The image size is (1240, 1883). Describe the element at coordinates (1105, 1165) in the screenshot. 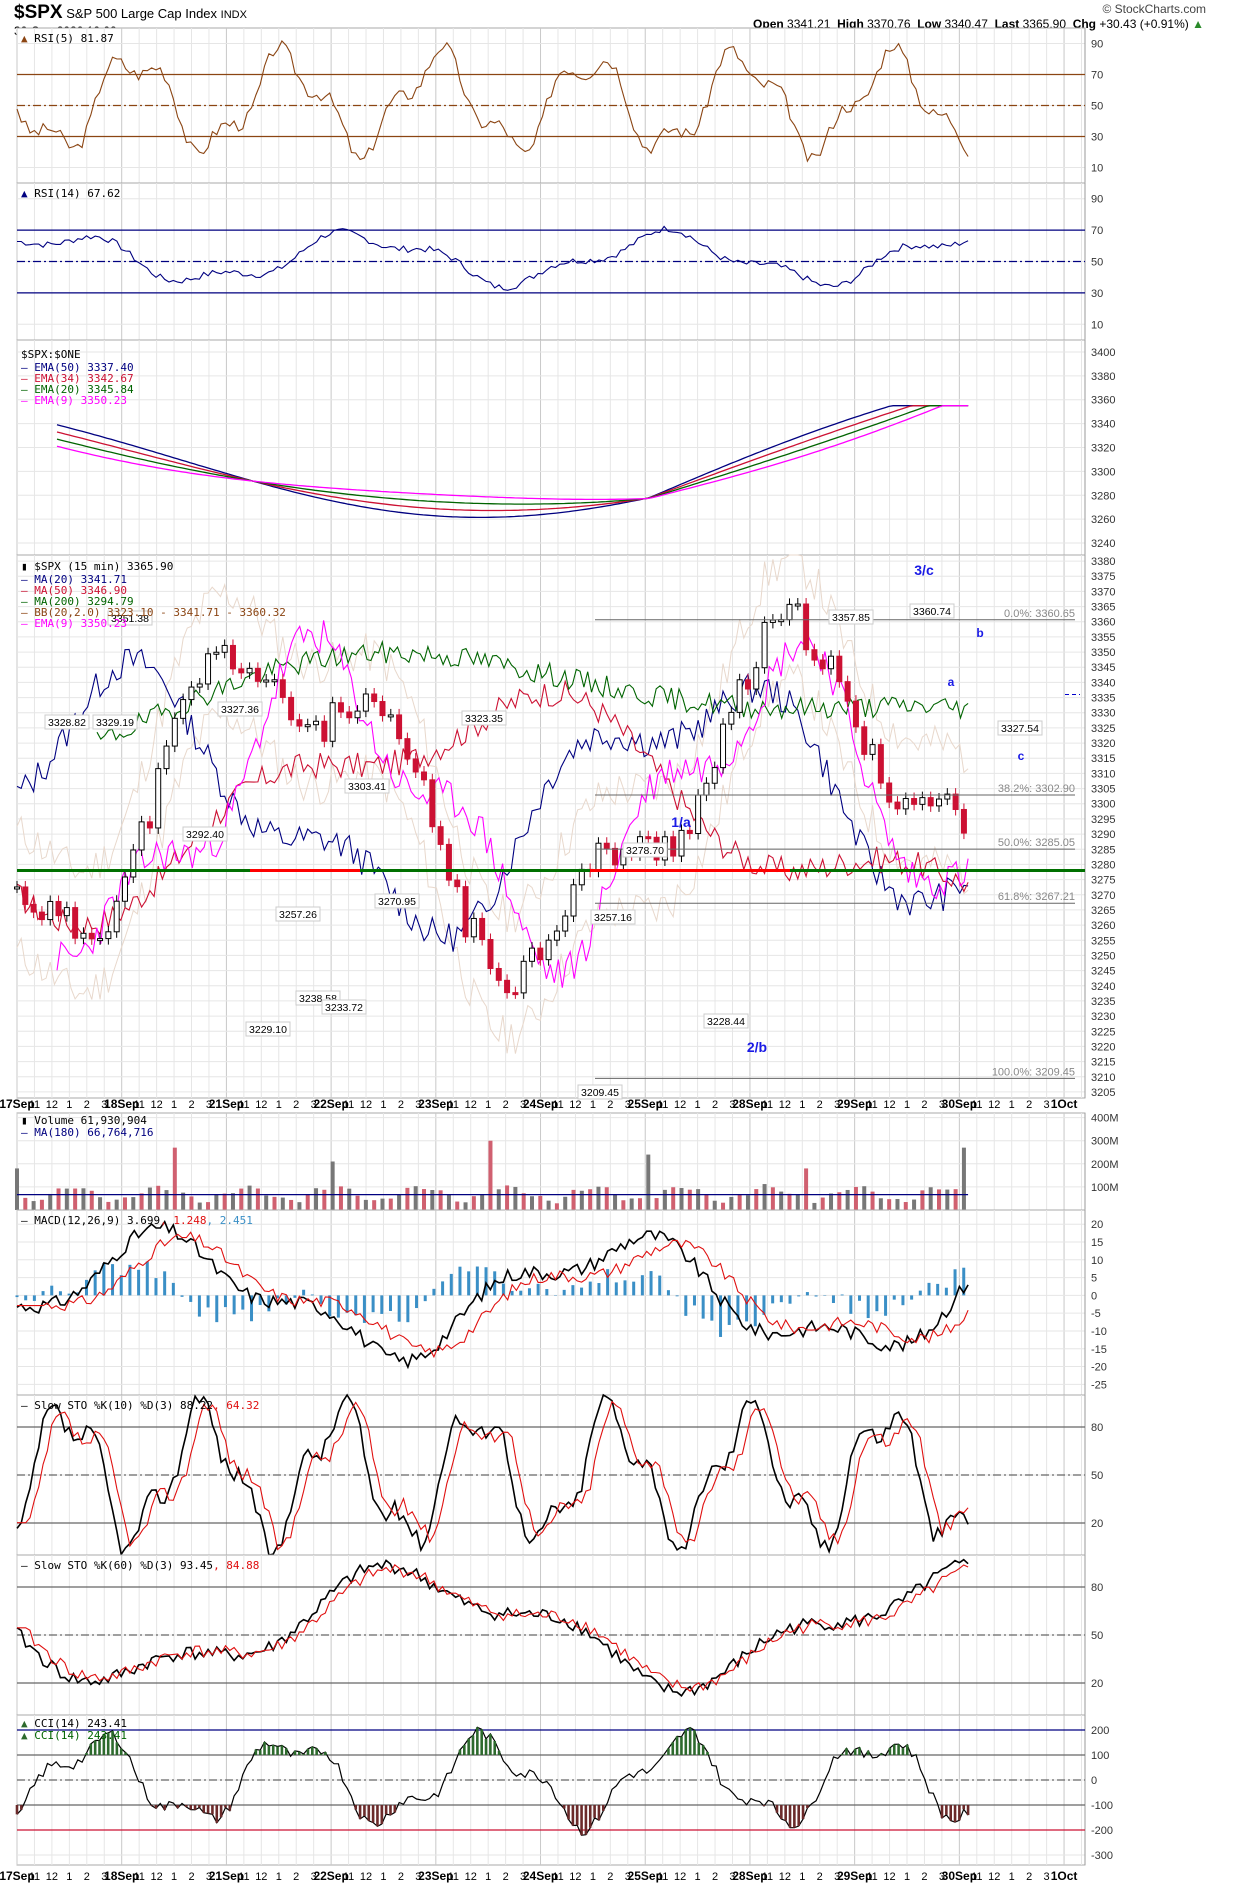

I see `svg-text: 200M` at that location.